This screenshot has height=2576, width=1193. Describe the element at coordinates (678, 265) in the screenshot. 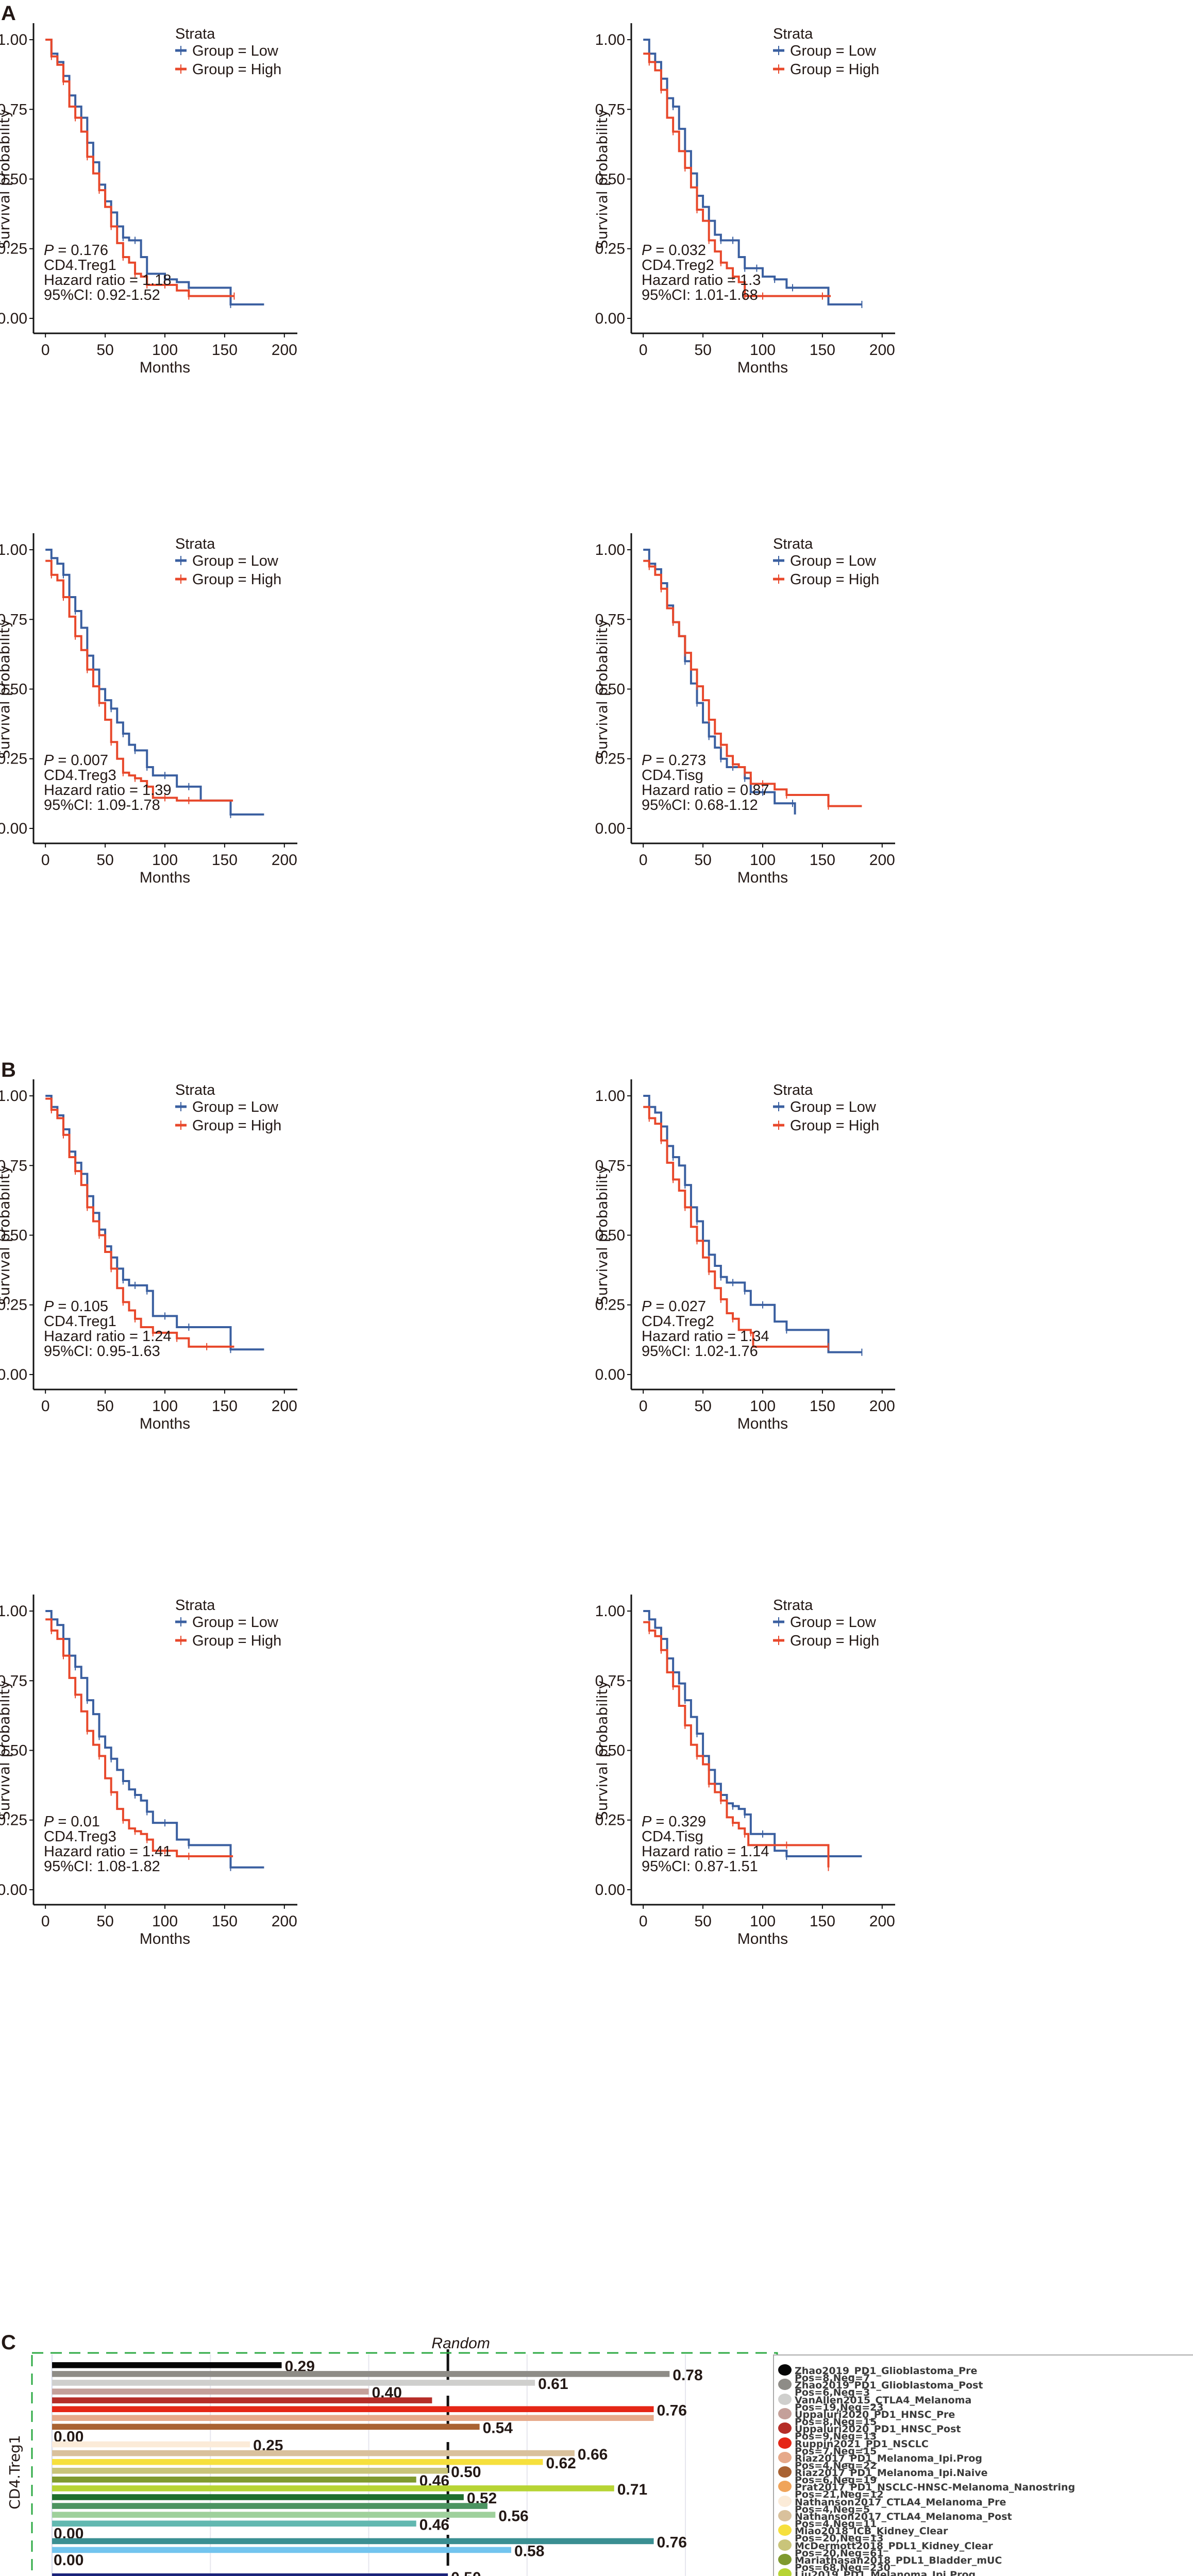

I see `cell-type-label: CD4.Treg2` at that location.